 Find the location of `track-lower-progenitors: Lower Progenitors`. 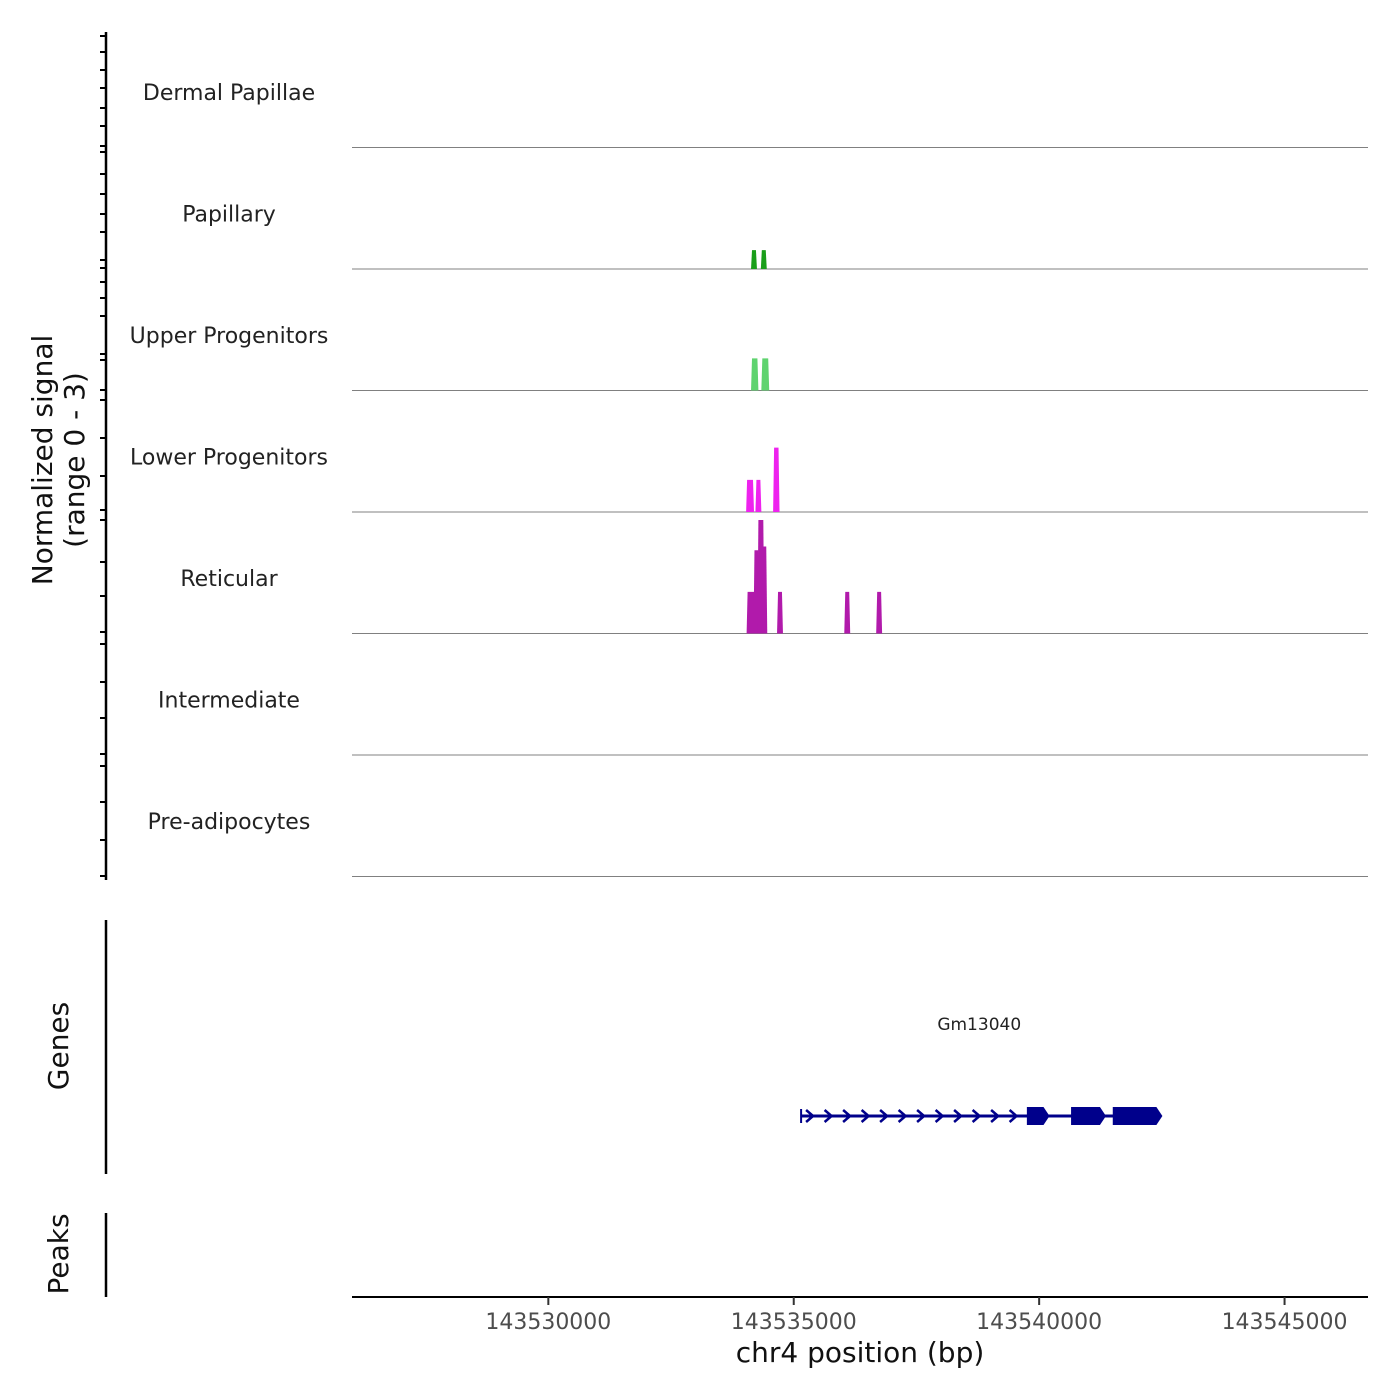

track-lower-progenitors: Lower Progenitors is located at coordinates (749, 479).